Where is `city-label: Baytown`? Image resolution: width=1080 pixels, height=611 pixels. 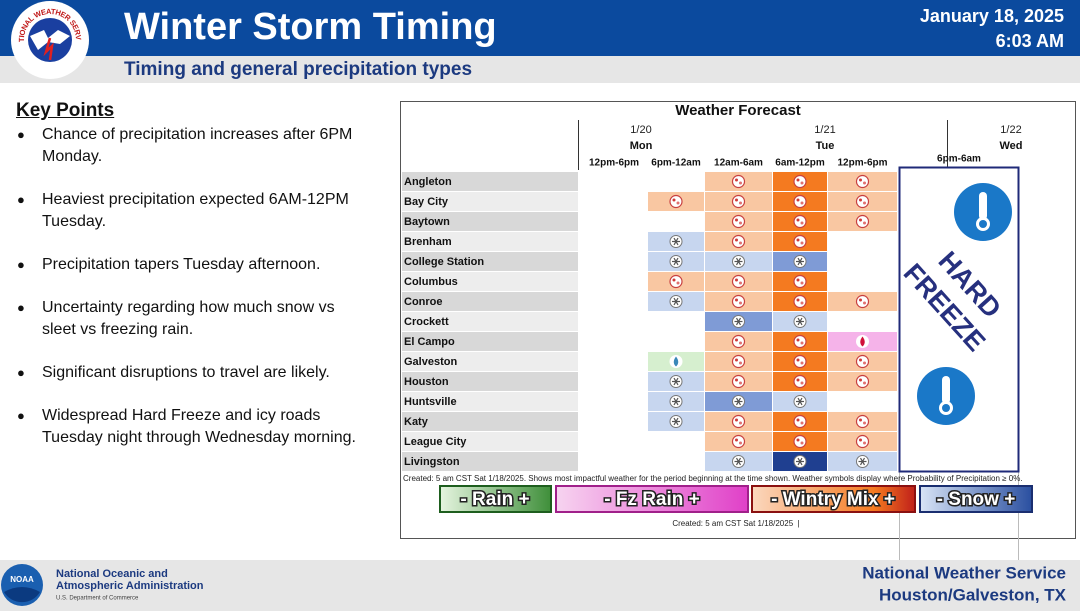 city-label: Baytown is located at coordinates (427, 222).